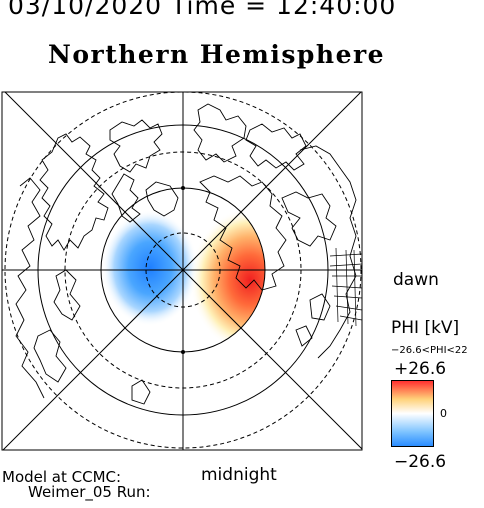  Describe the element at coordinates (412, 413) in the screenshot. I see `colorbar` at that location.